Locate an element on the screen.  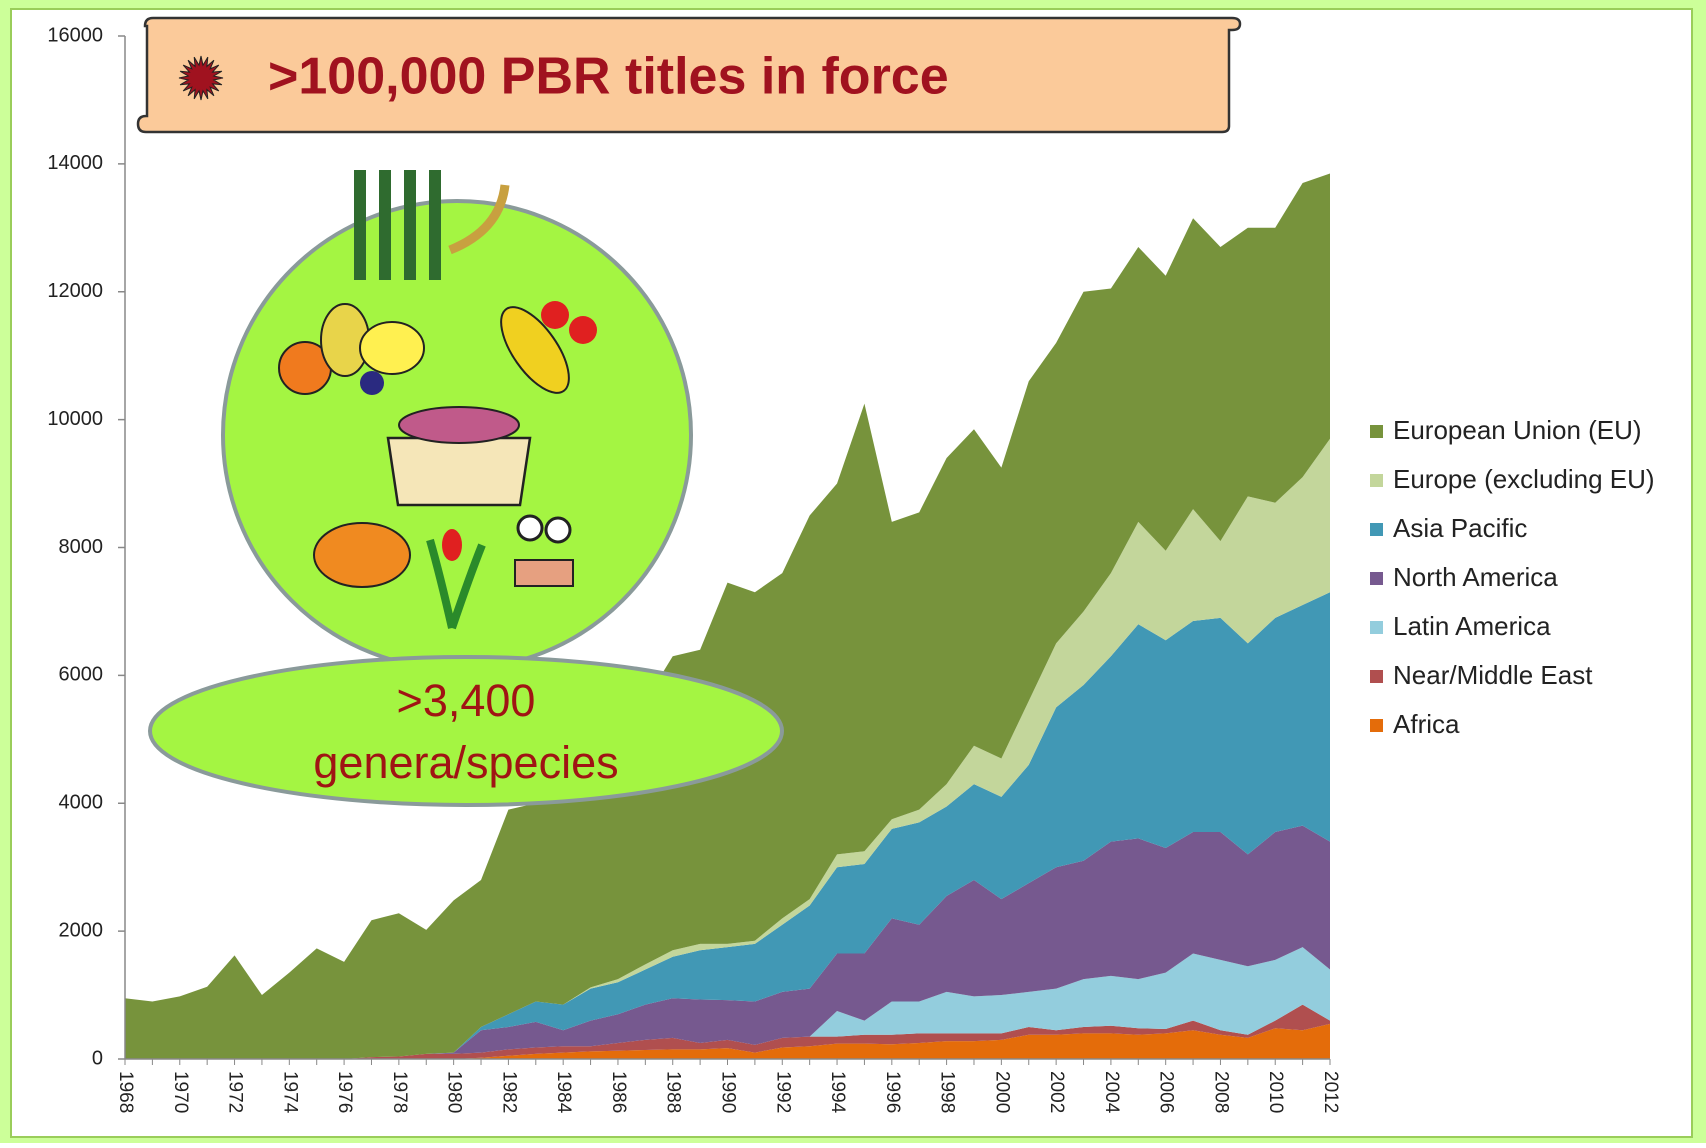
corn is located at coordinates (535, 350).